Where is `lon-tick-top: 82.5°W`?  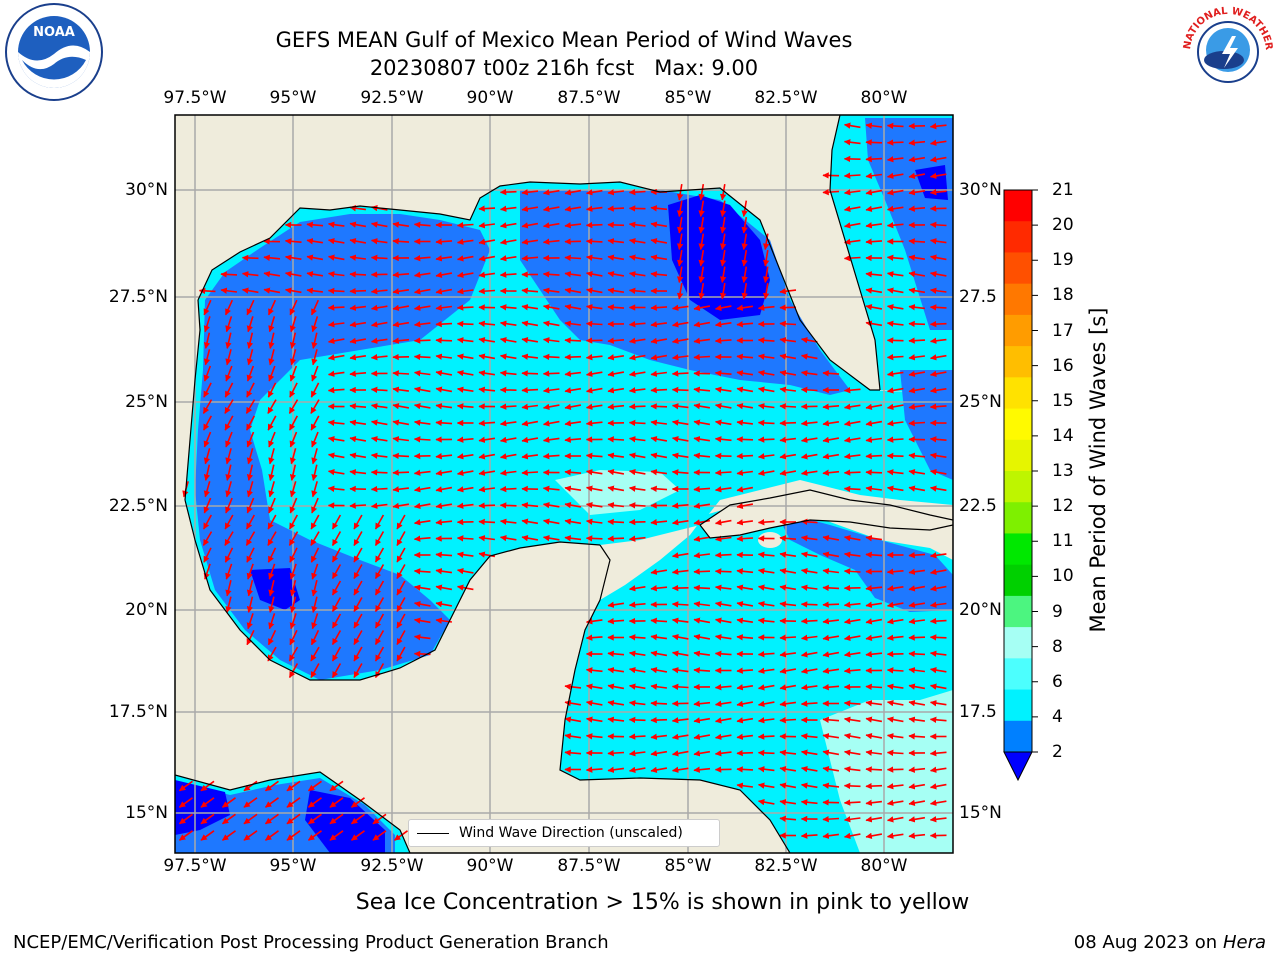 lon-tick-top: 82.5°W is located at coordinates (786, 98).